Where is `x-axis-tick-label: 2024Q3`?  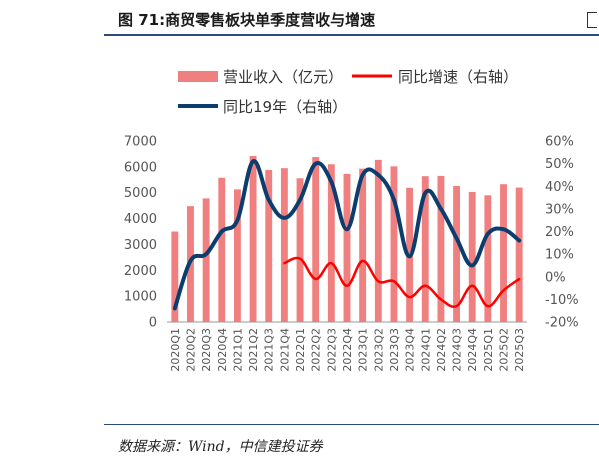
x-axis-tick-label: 2024Q3 is located at coordinates (457, 350).